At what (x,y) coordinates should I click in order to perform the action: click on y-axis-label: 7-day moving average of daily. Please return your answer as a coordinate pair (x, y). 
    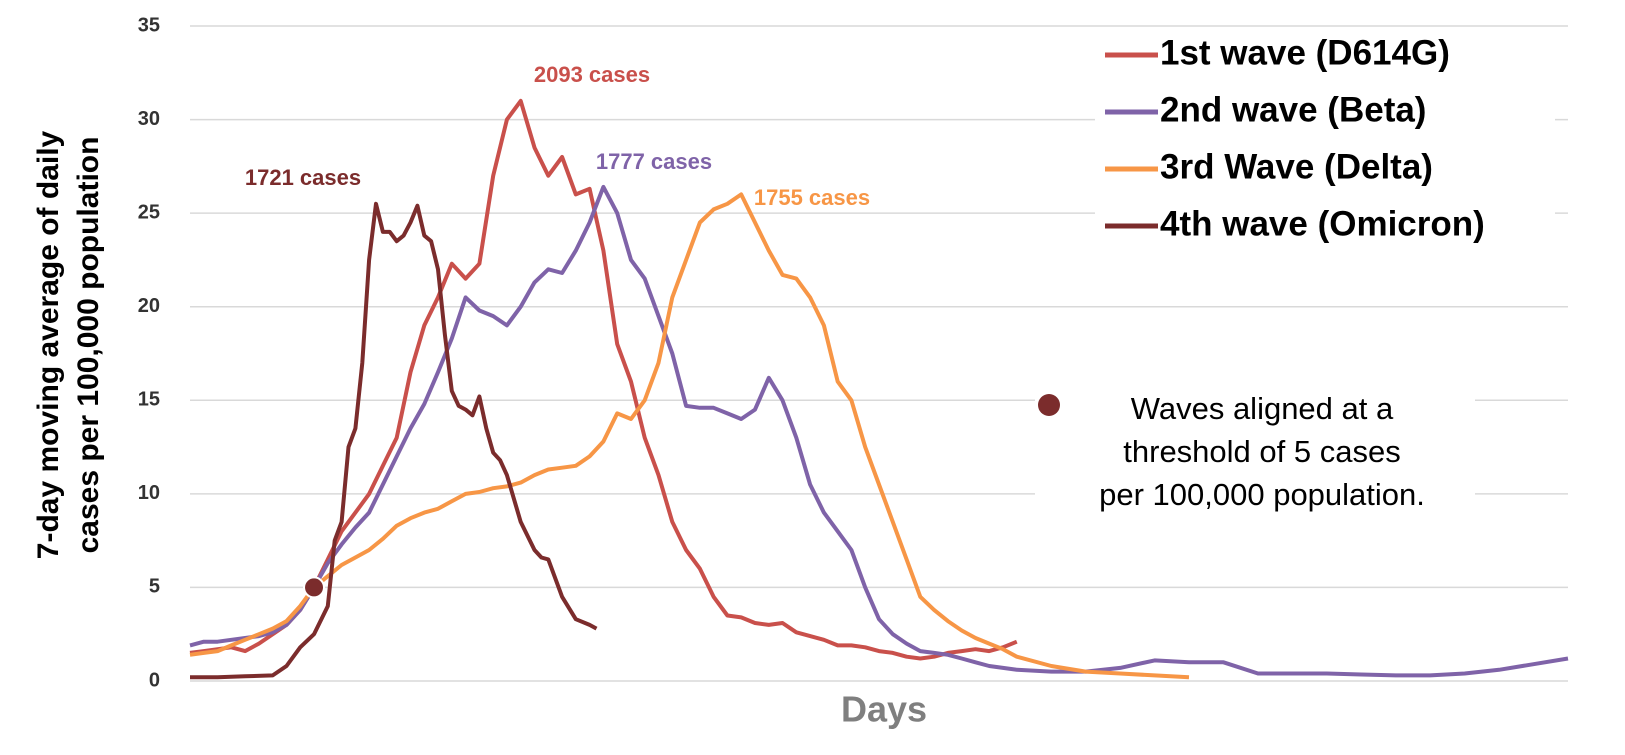
    Looking at the image, I should click on (48, 344).